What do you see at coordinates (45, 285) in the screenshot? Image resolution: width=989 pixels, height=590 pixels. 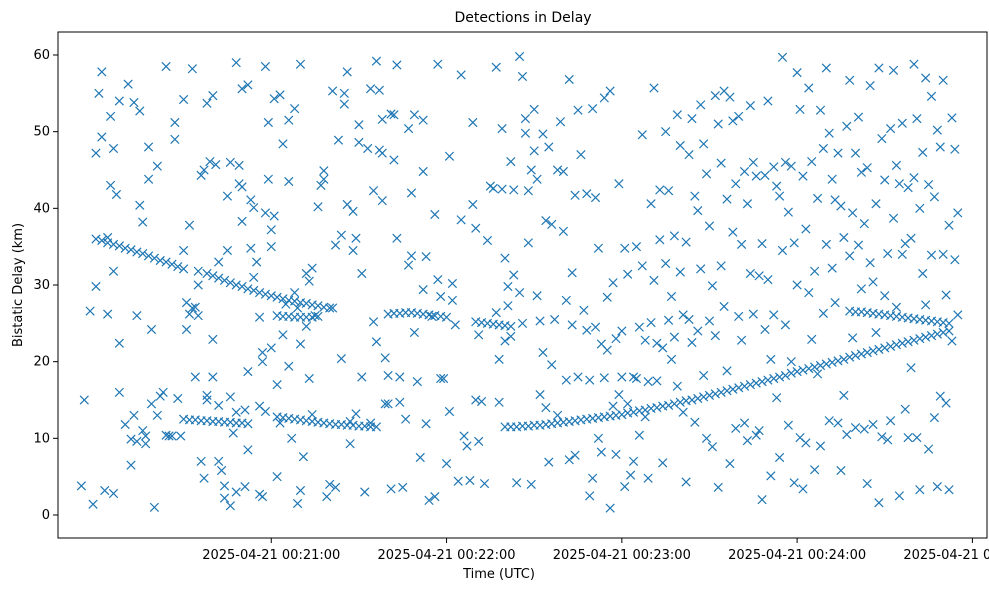 I see `y-axis: 0 10 20 30 40 50 60` at bounding box center [45, 285].